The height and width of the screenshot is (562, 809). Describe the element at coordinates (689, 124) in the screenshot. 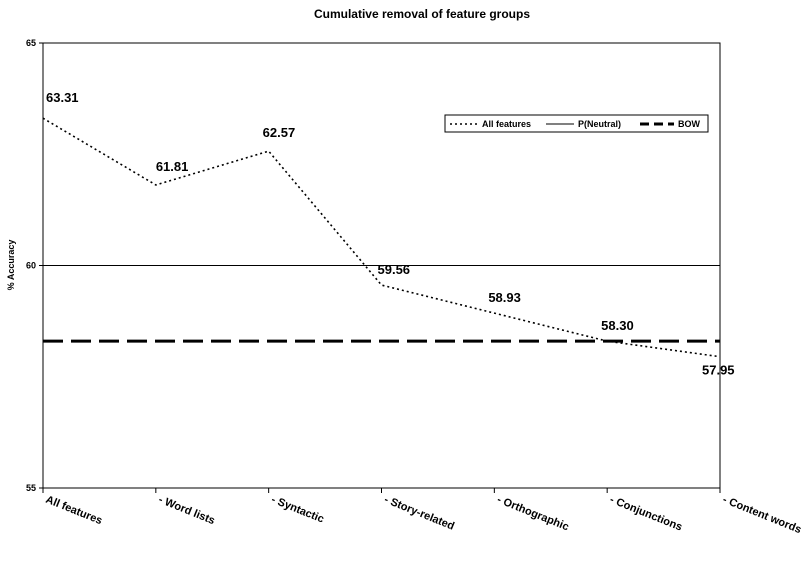

I see `legend-label-bow: BOW` at that location.